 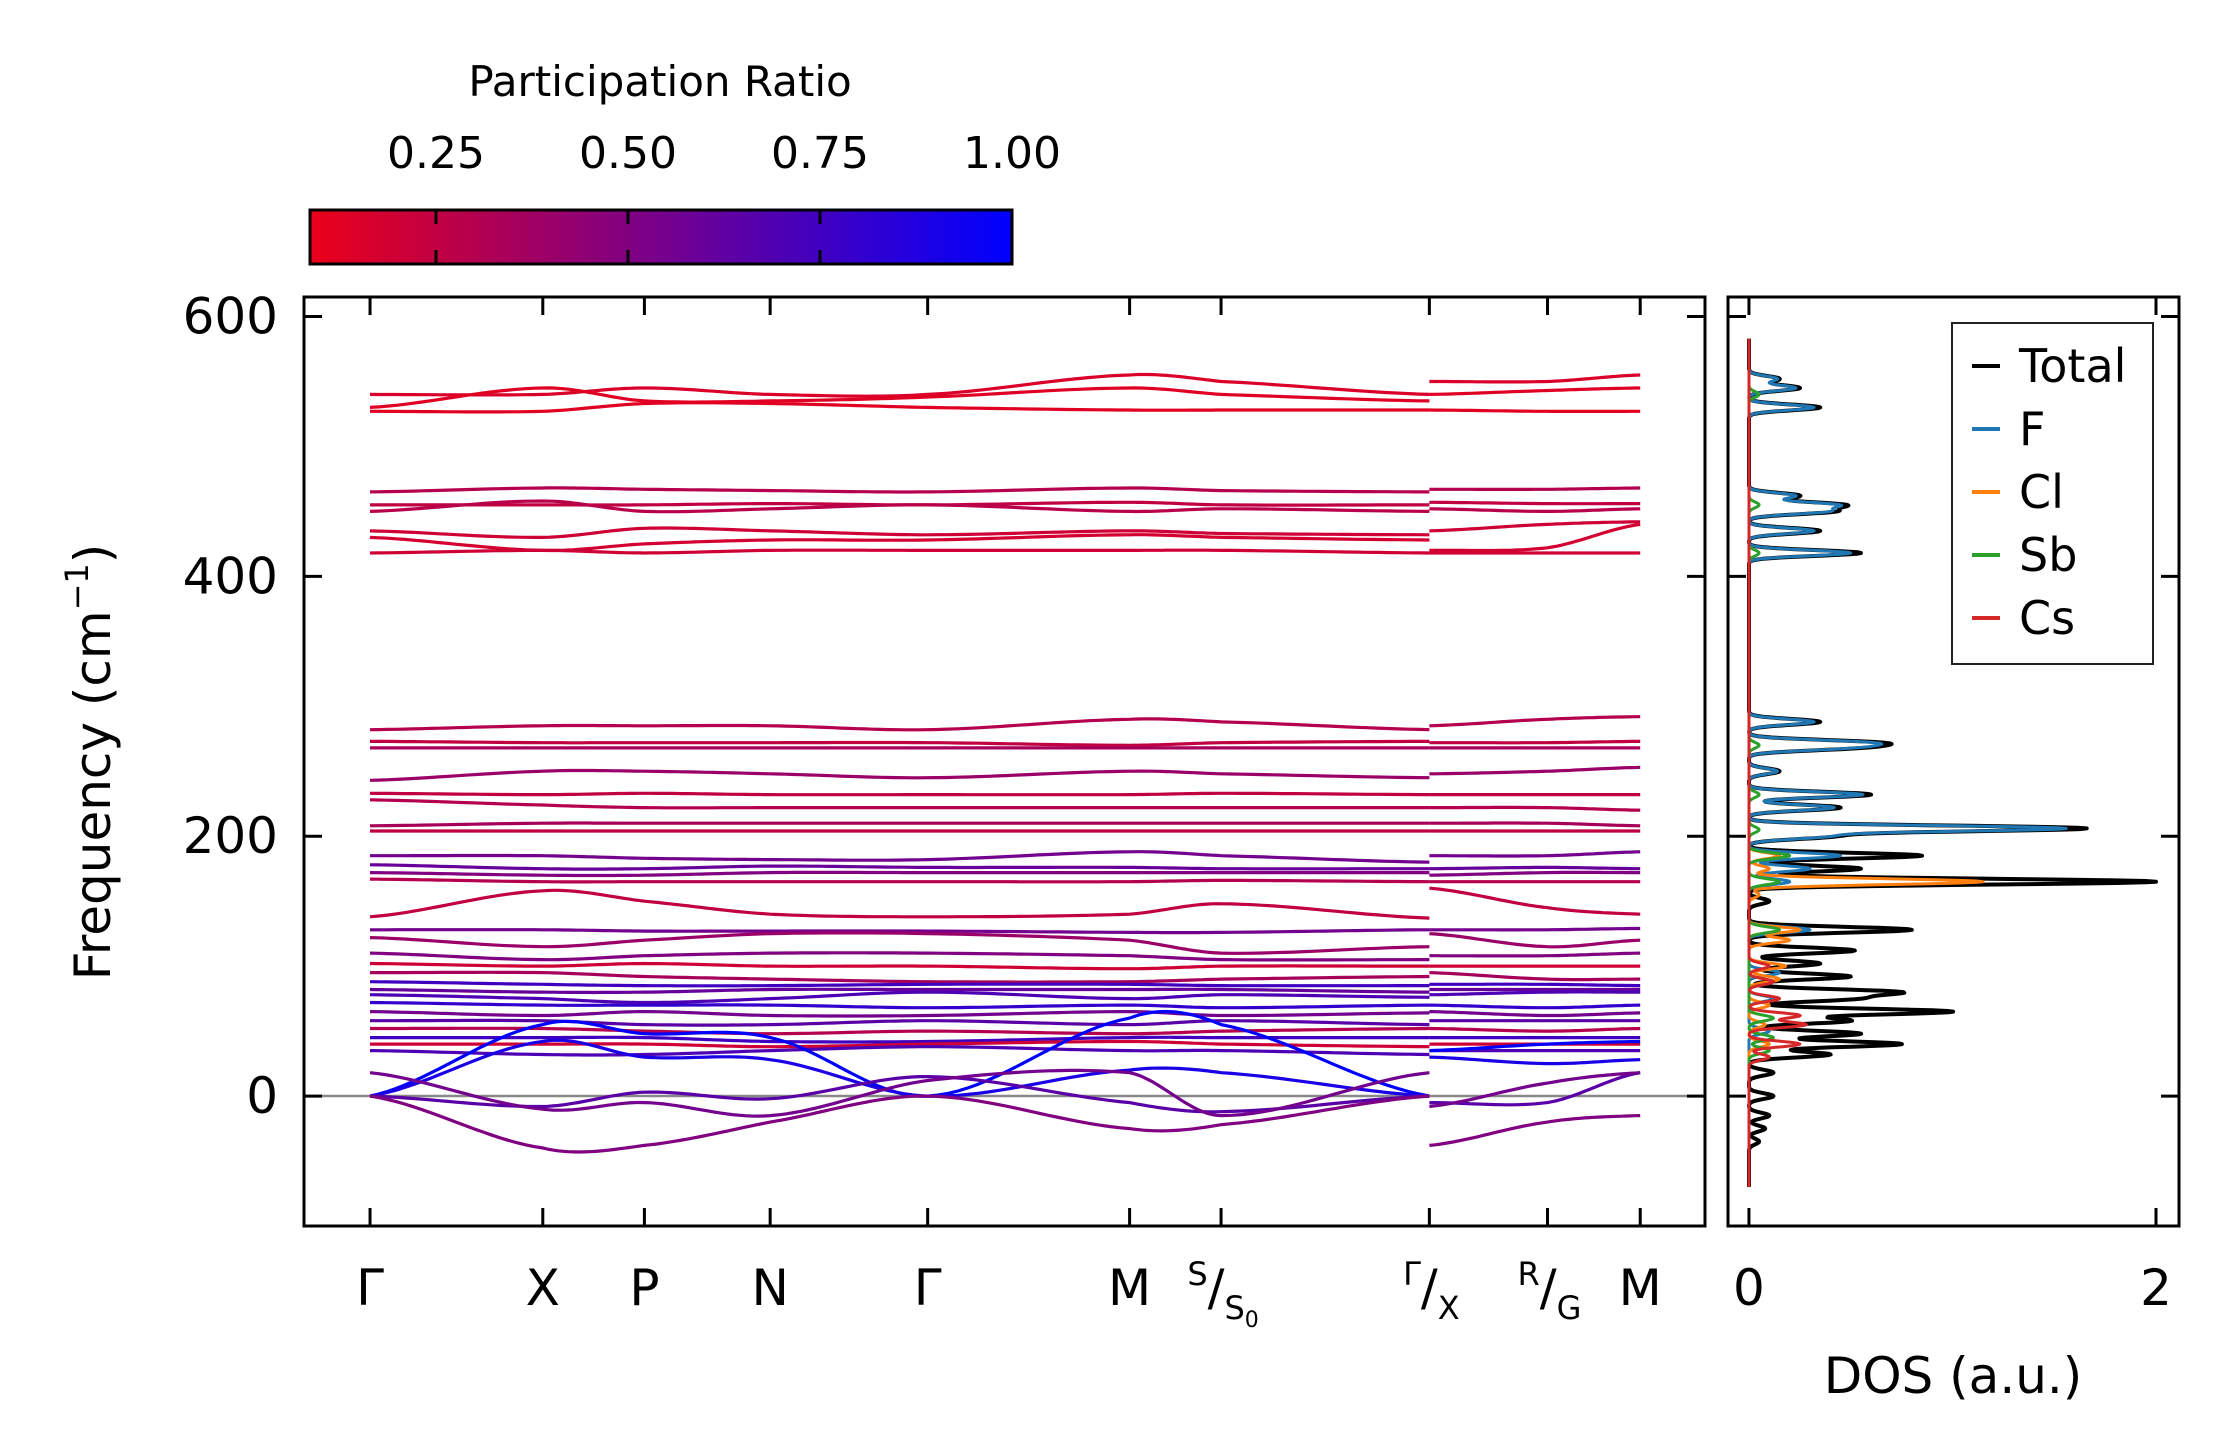 What do you see at coordinates (1529, 1274) in the screenshot?
I see `x-tick-label-num: R` at bounding box center [1529, 1274].